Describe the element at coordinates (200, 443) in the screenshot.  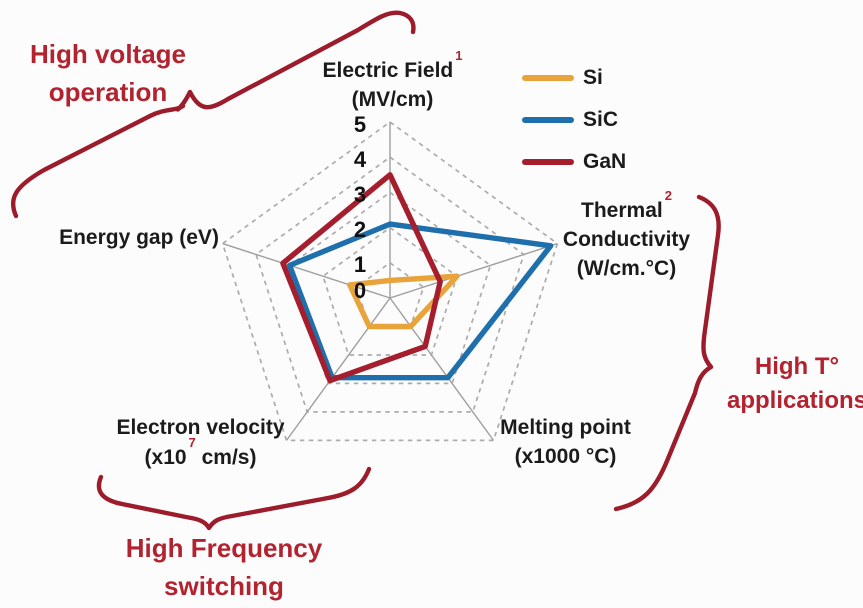
I see `axis-label-electron-velocity: Electron velocity (x107 cm/s)` at that location.